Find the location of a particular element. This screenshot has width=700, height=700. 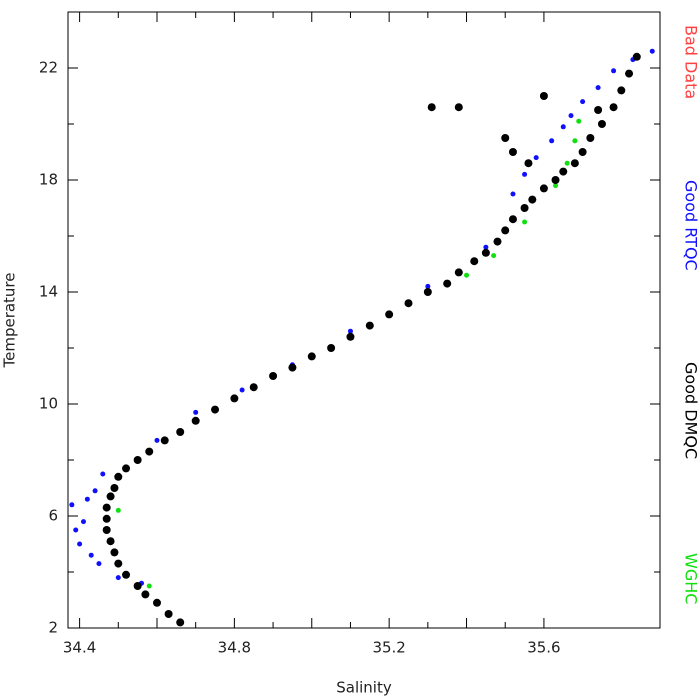

x-tick-label: 34.4 is located at coordinates (79, 648).